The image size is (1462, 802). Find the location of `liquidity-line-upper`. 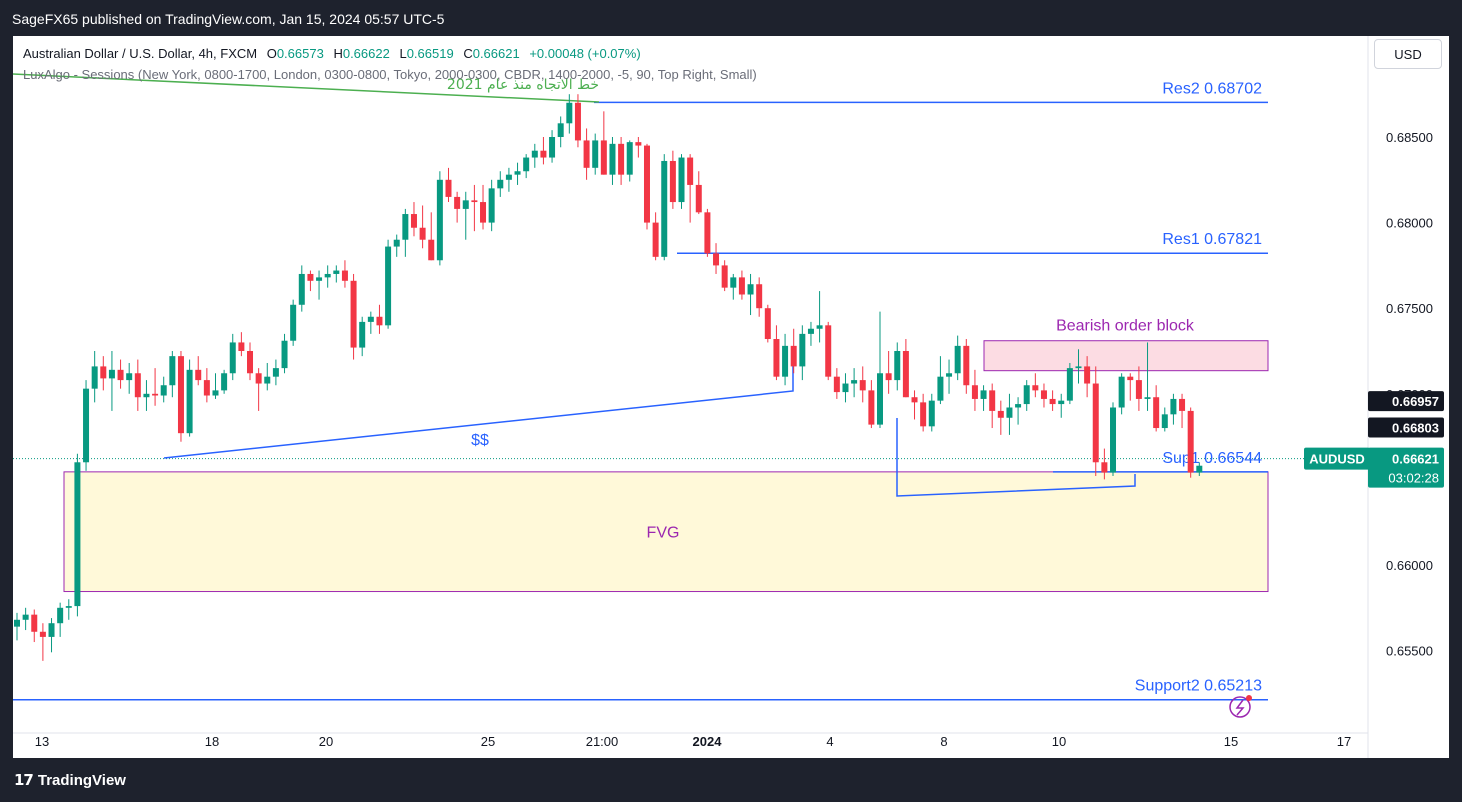

liquidity-line-upper is located at coordinates (478, 411).